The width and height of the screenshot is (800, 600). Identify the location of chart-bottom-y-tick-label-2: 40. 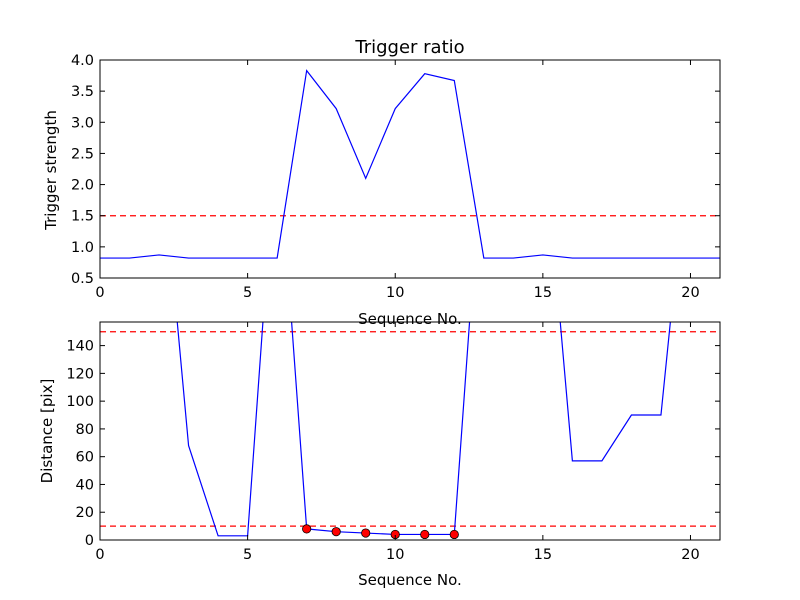
(85, 485).